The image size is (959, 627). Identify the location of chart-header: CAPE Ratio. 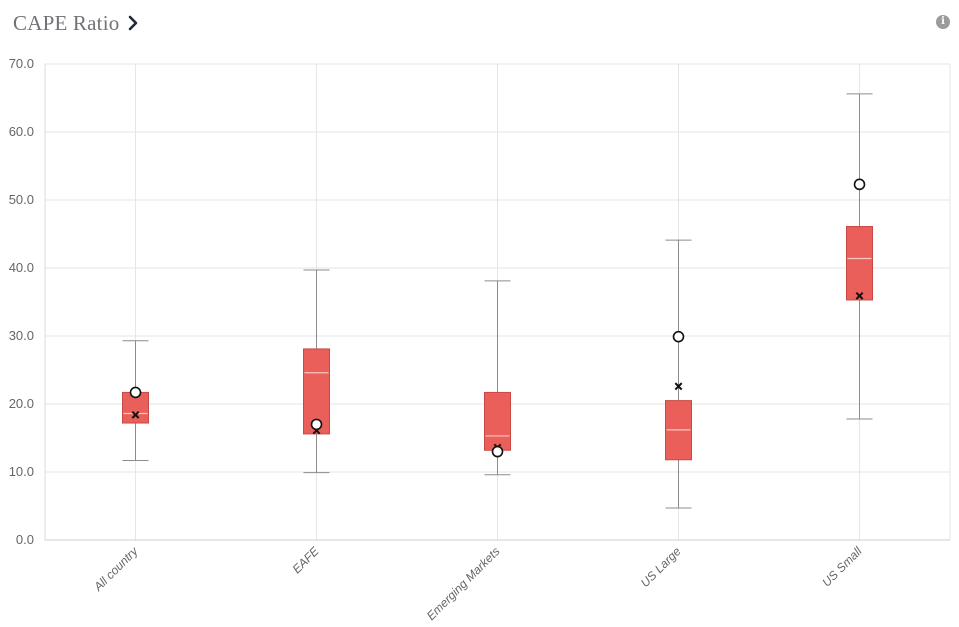
(75, 23).